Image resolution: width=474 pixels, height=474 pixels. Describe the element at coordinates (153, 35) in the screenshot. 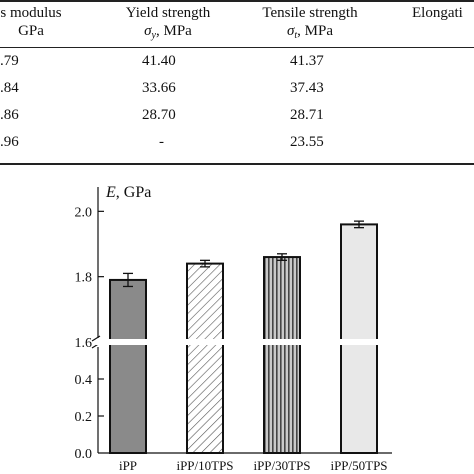

I see `header-yield-subscript: y` at that location.